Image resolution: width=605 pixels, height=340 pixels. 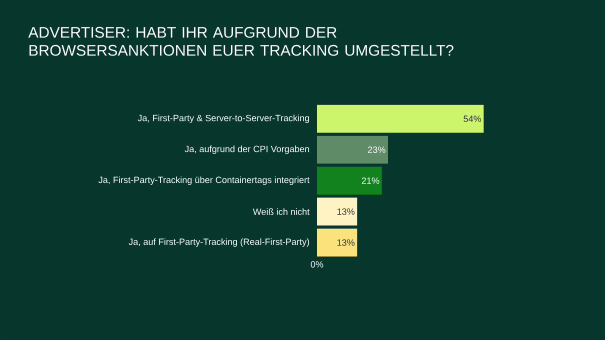 What do you see at coordinates (247, 150) in the screenshot?
I see `y-tick-label: Ja, aufgrund der CPI Vorgaben` at bounding box center [247, 150].